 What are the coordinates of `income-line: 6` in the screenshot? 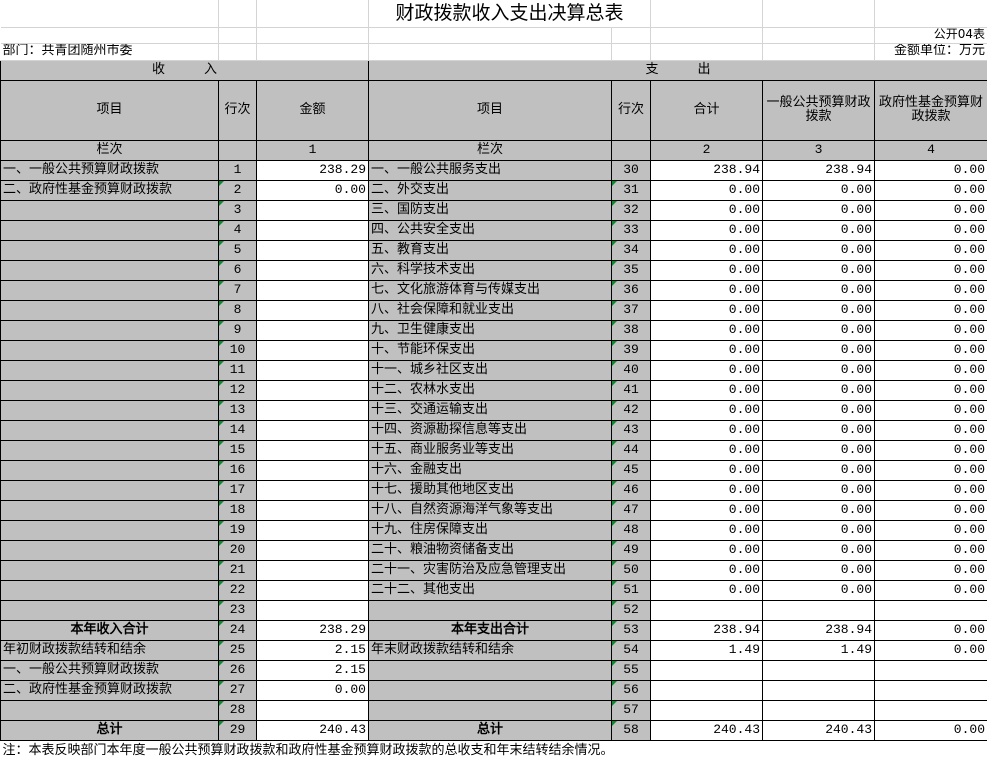 It's located at (237, 270).